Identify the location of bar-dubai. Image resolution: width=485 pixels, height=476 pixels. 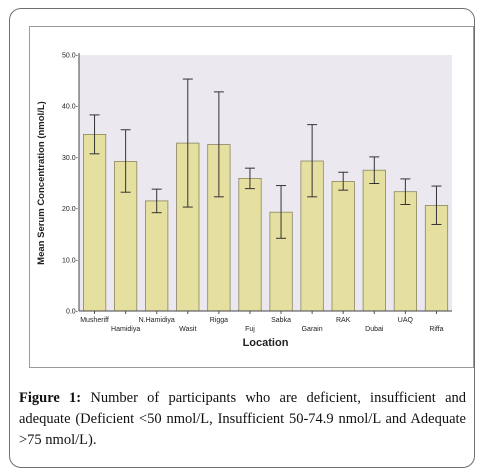
(374, 240).